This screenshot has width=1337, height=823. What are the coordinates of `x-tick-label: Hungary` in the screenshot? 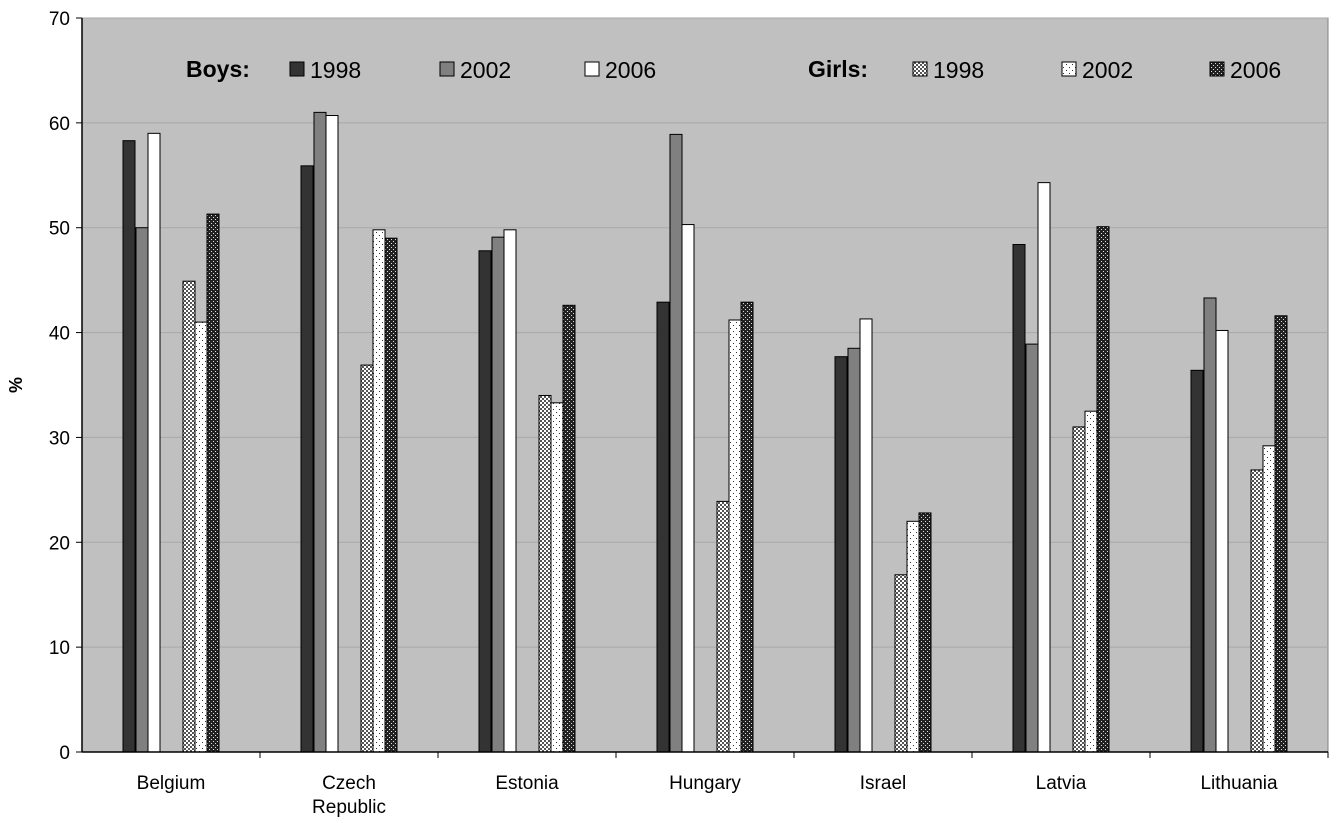 It's located at (705, 783).